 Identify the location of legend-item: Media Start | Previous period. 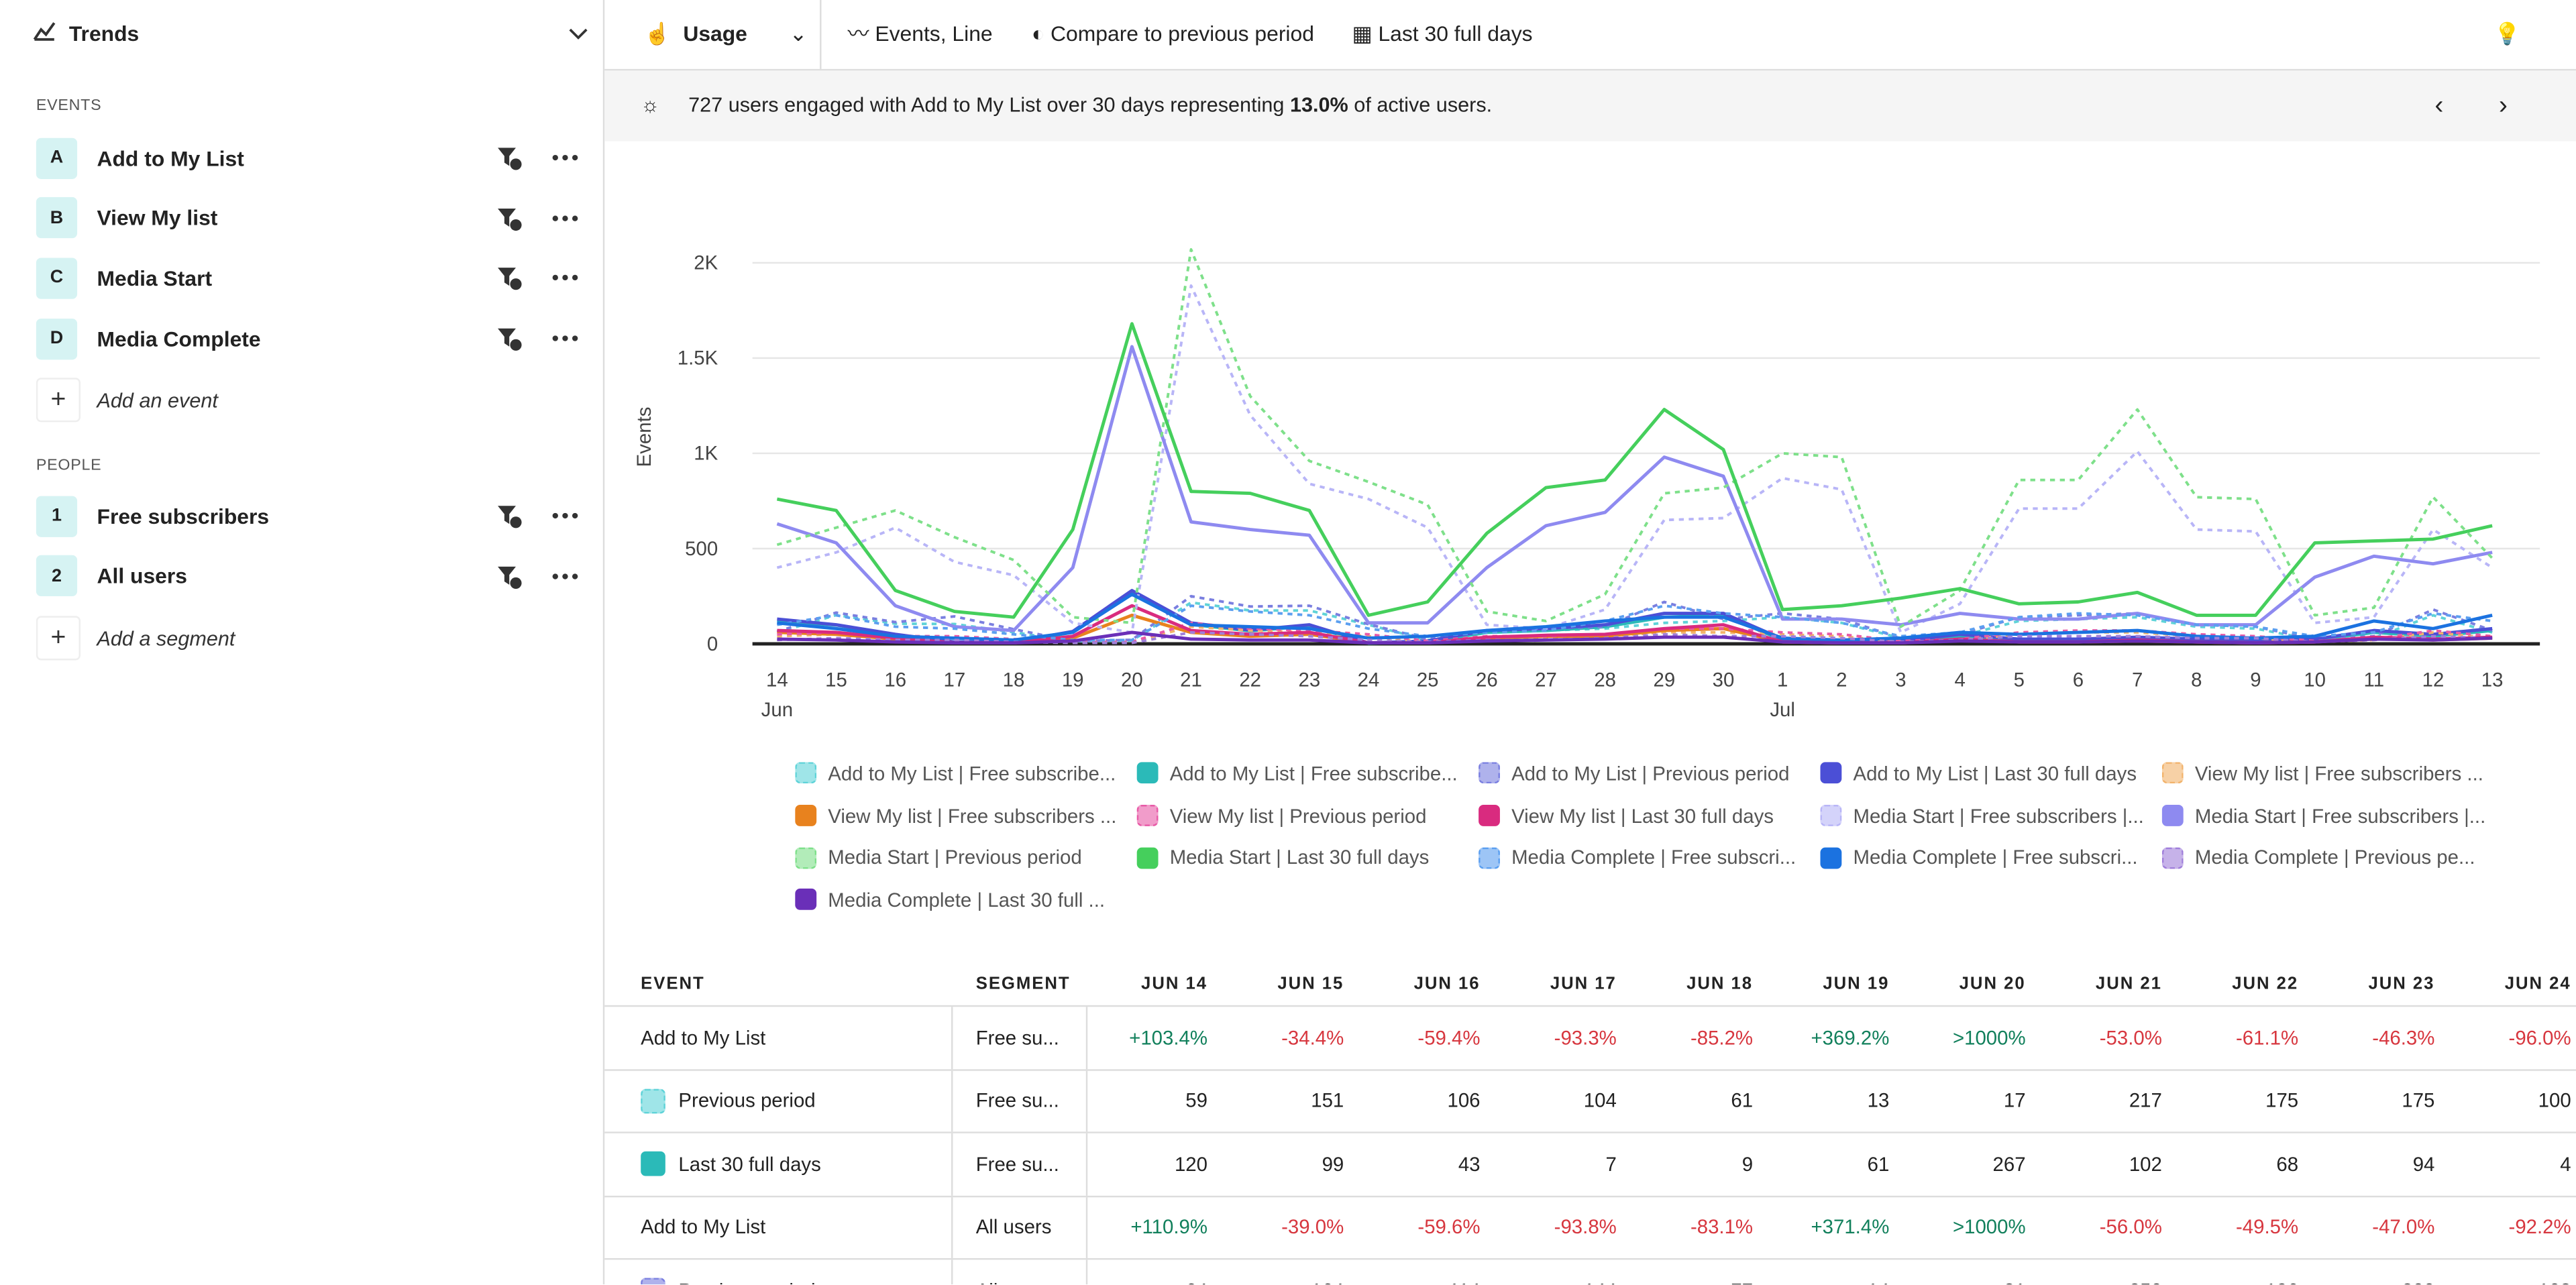
(965, 857).